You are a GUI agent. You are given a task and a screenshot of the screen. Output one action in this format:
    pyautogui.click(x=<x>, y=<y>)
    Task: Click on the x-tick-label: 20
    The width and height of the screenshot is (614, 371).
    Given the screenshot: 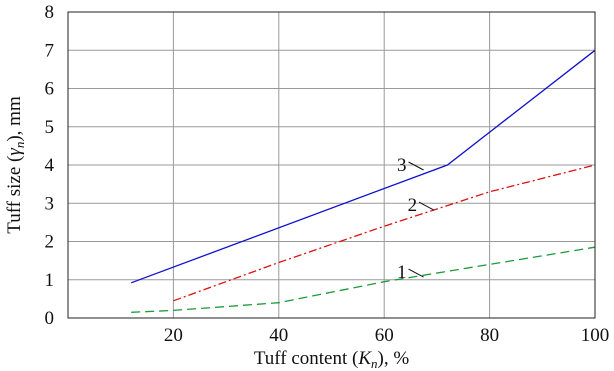 What is the action you would take?
    pyautogui.click(x=173, y=335)
    